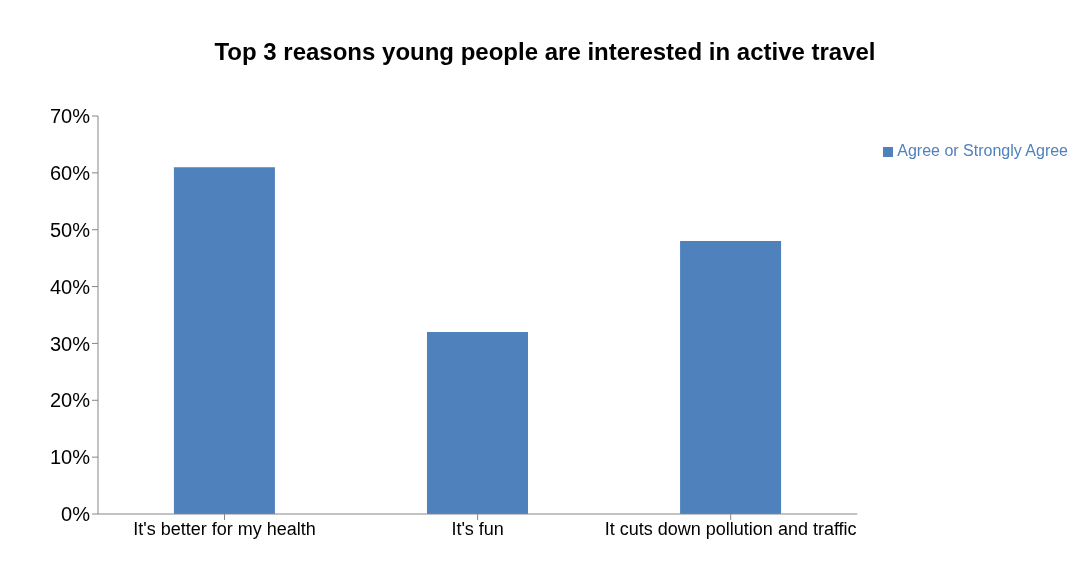 The image size is (1090, 572). I want to click on y-tick-label: 10%, so click(70, 457).